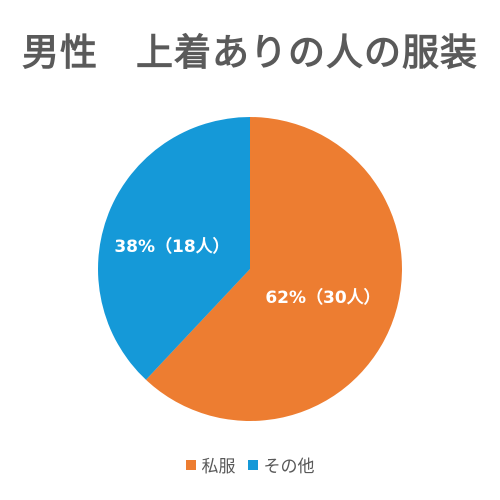  What do you see at coordinates (250, 52) in the screenshot?
I see `chart-title: 男性 上着ありの人の服装` at bounding box center [250, 52].